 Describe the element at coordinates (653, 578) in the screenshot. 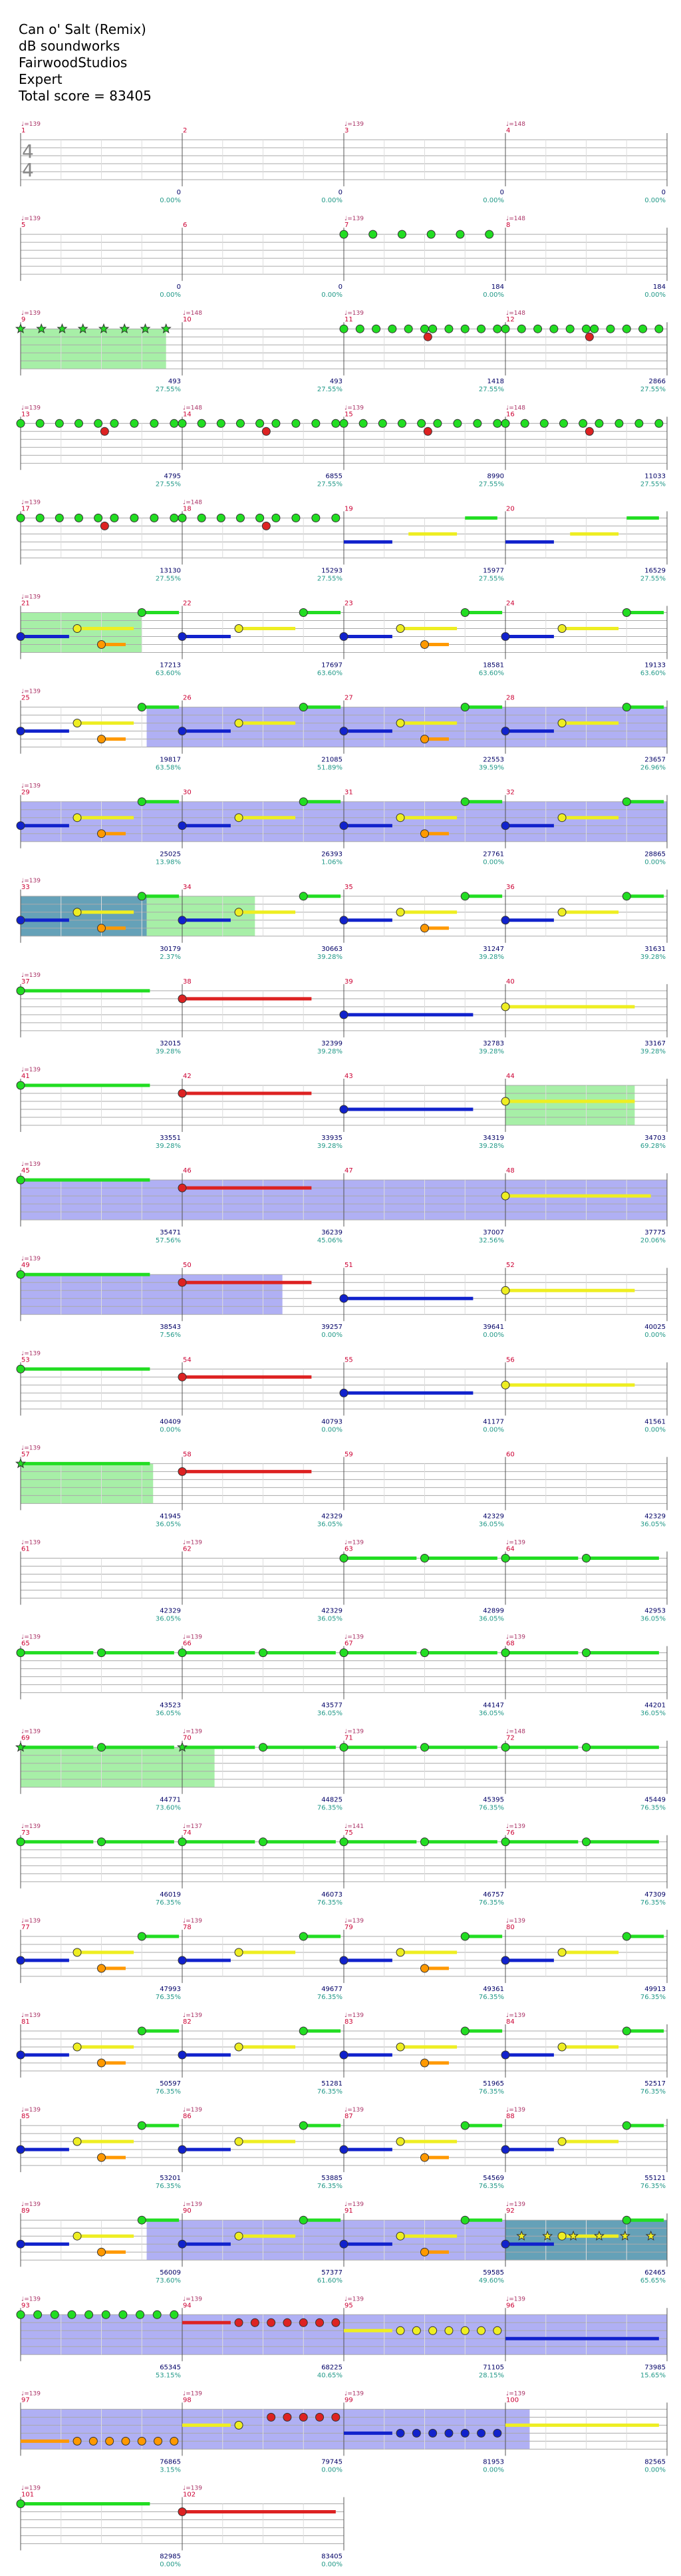

I see `measure-percent: 27.55%` at that location.